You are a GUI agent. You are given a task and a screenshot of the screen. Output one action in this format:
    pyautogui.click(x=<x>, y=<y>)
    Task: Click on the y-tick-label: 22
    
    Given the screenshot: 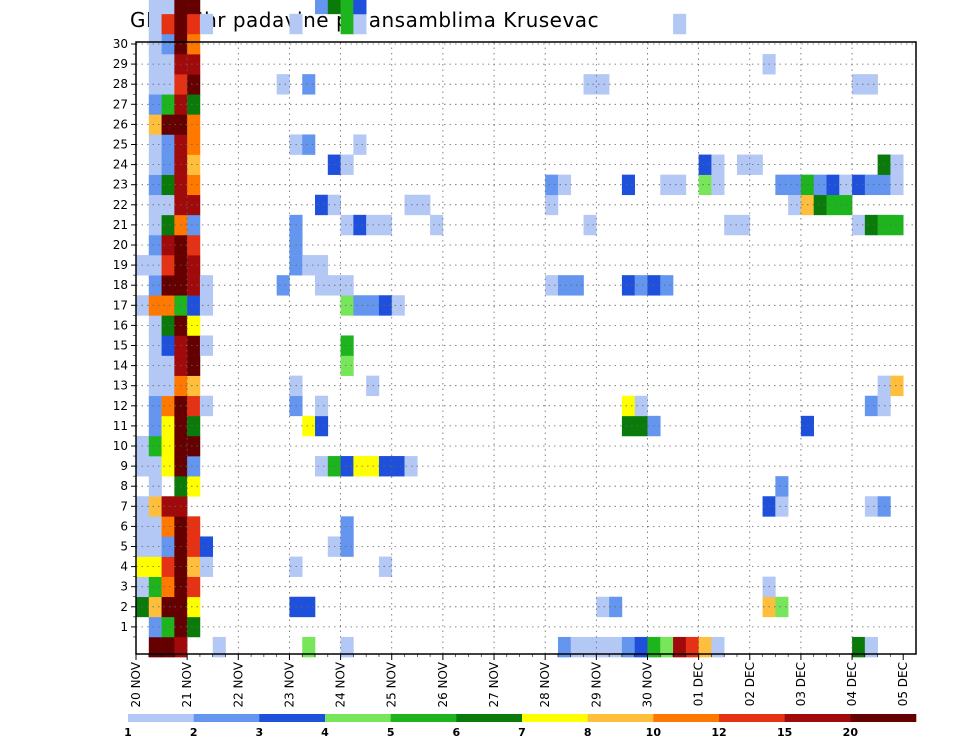 What is the action you would take?
    pyautogui.click(x=120, y=205)
    